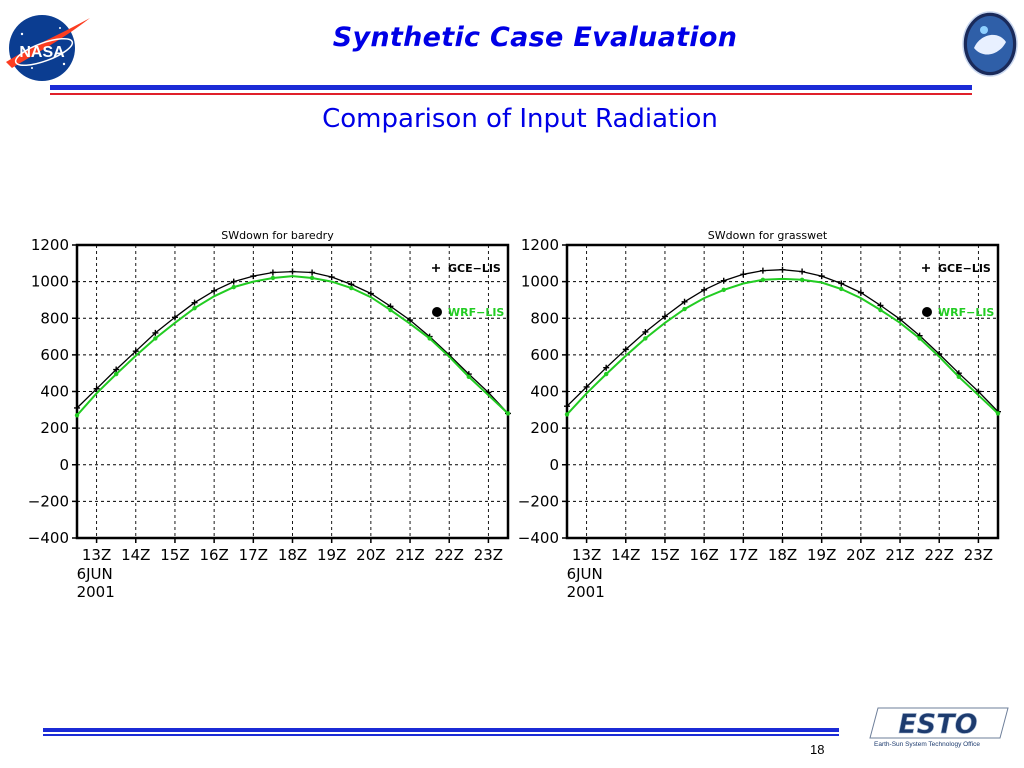 This screenshot has width=1024, height=768. Describe the element at coordinates (544, 318) in the screenshot. I see `y-tick-label: 800` at that location.